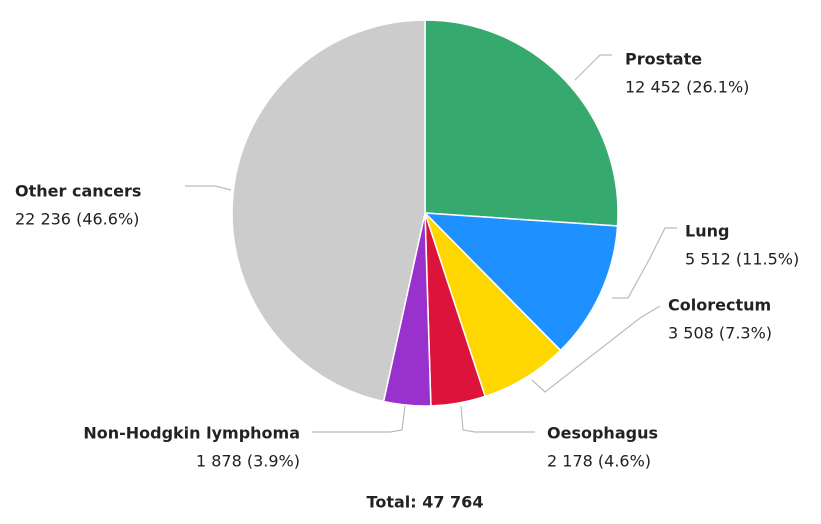 The height and width of the screenshot is (524, 821). What do you see at coordinates (599, 461) in the screenshot?
I see `slice-value-label: 2 178 (4.6%)` at bounding box center [599, 461].